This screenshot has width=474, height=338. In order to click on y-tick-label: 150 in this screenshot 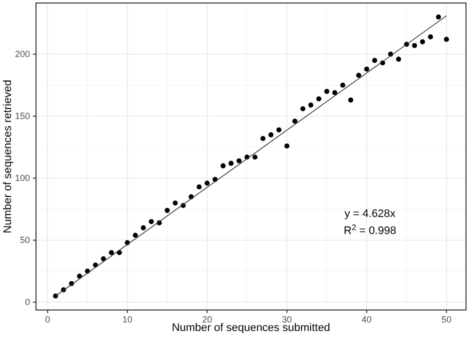, I will do `click(22, 116)`.